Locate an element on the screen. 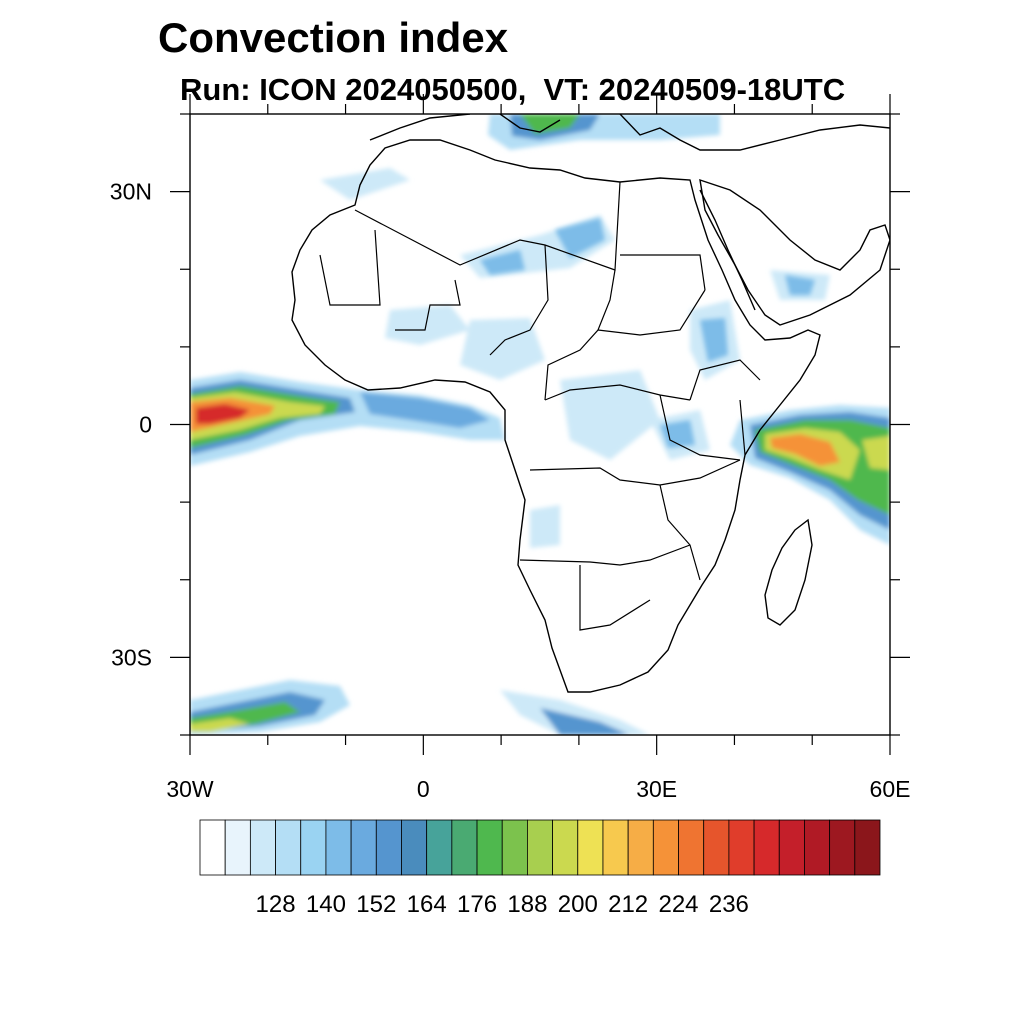 This screenshot has width=1024, height=1024. colorbar-label: 188 is located at coordinates (527, 904).